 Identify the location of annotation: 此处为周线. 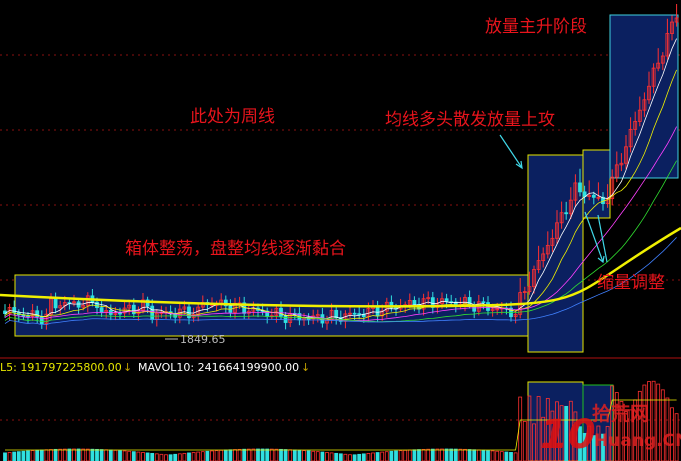
(232, 117).